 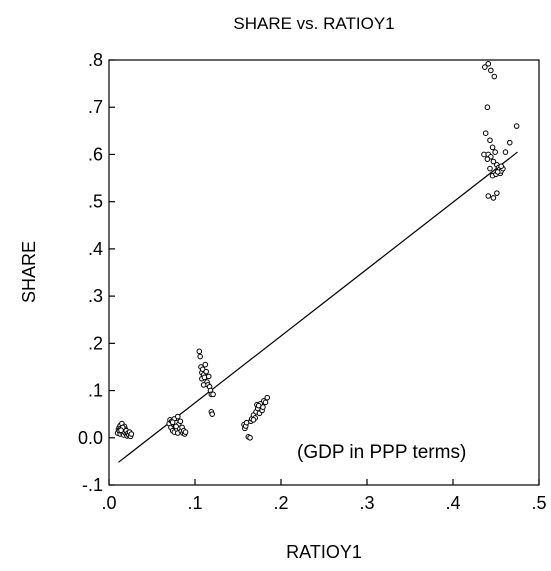 I want to click on y-tick-label: .7, so click(x=95, y=107).